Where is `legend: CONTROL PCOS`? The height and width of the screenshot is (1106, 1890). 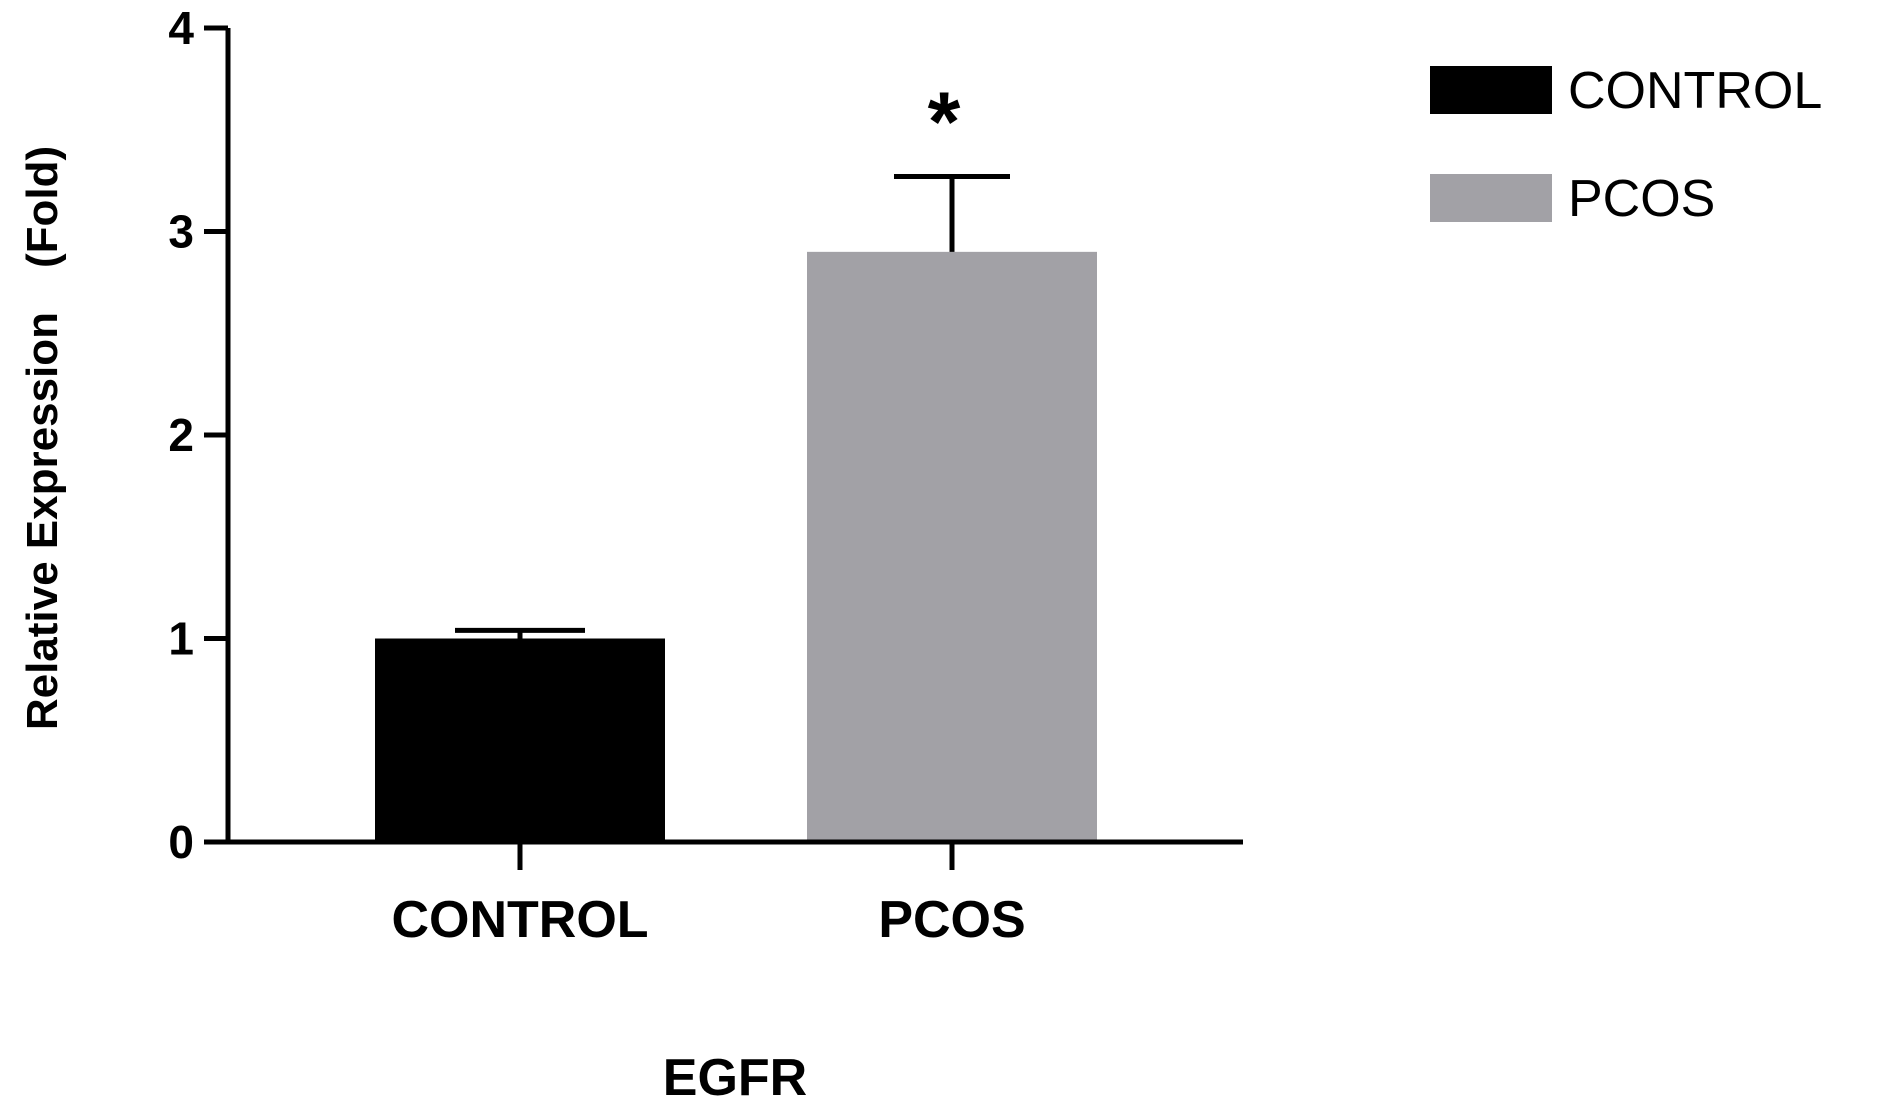
legend: CONTROL PCOS is located at coordinates (1626, 145).